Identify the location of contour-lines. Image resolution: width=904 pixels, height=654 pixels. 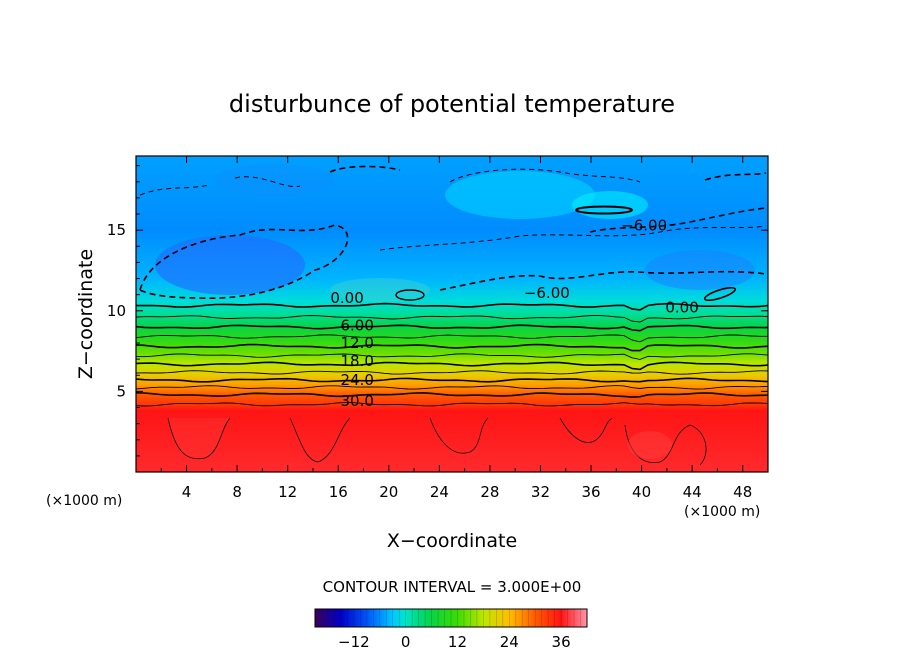
(452, 354).